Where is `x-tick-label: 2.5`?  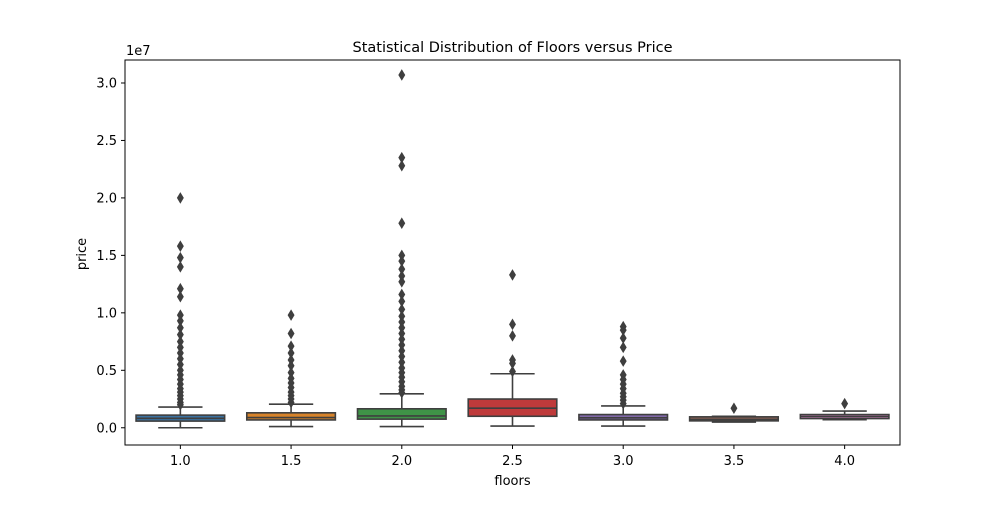 x-tick-label: 2.5 is located at coordinates (512, 461).